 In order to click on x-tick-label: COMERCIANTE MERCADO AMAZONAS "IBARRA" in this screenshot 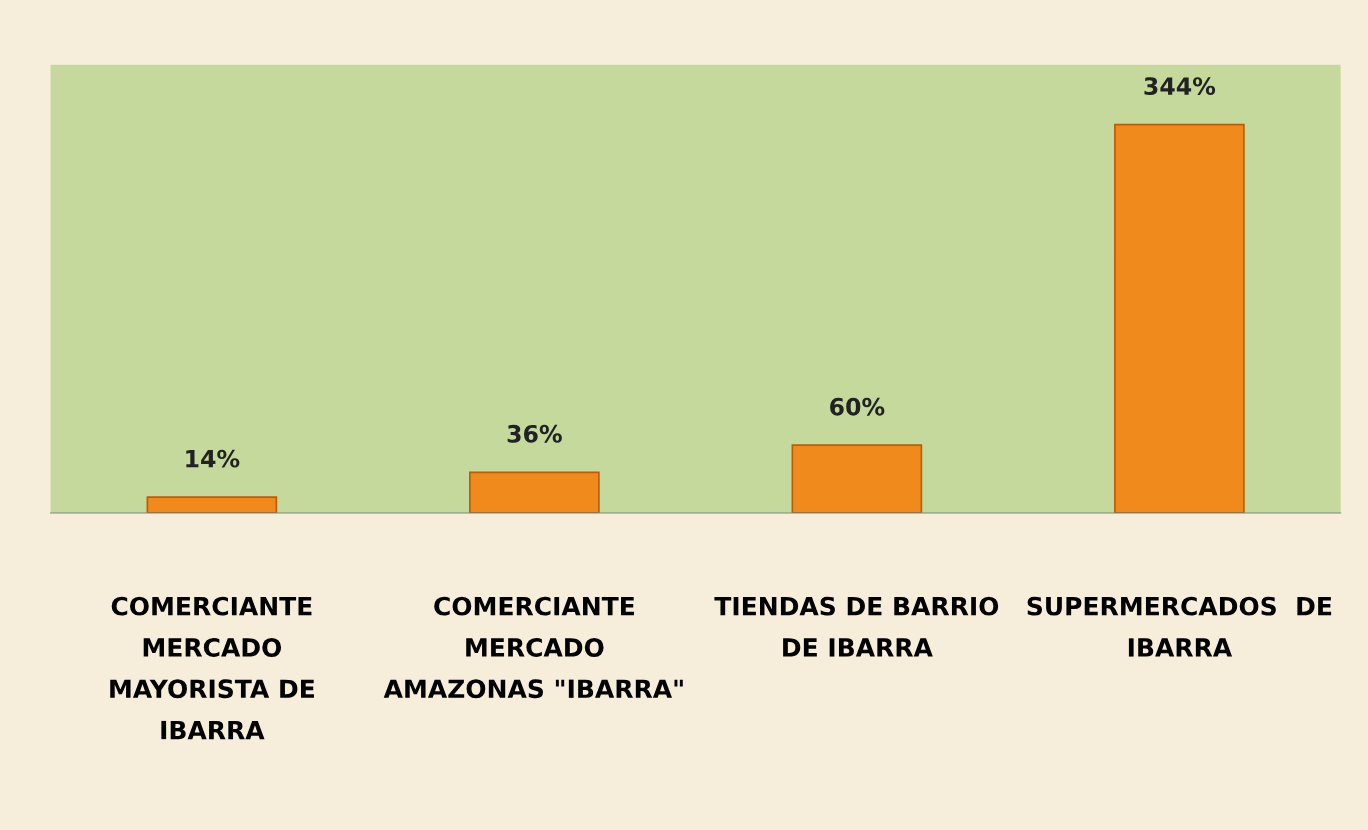, I will do `click(533, 647)`.